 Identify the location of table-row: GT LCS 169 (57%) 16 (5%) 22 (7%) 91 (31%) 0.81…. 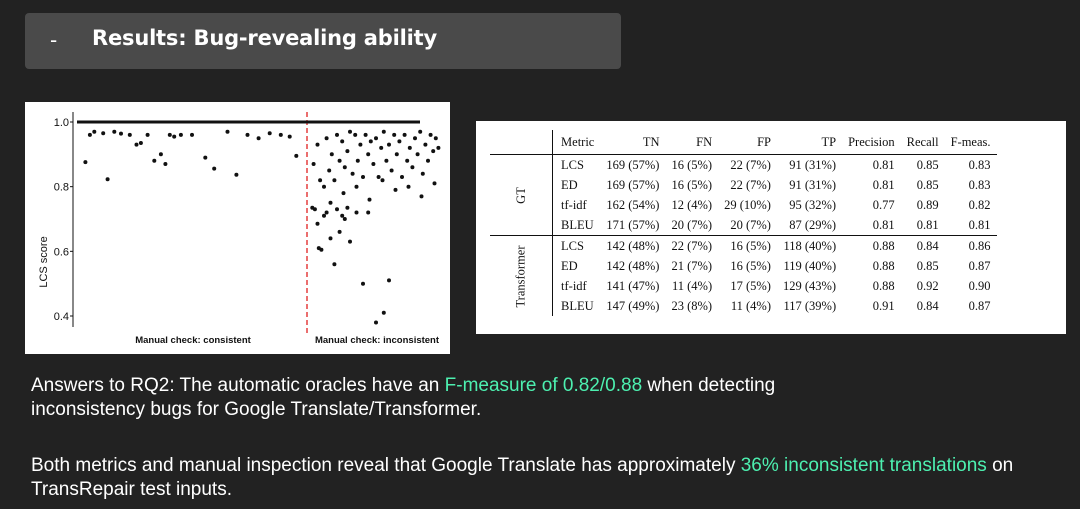
(743, 195).